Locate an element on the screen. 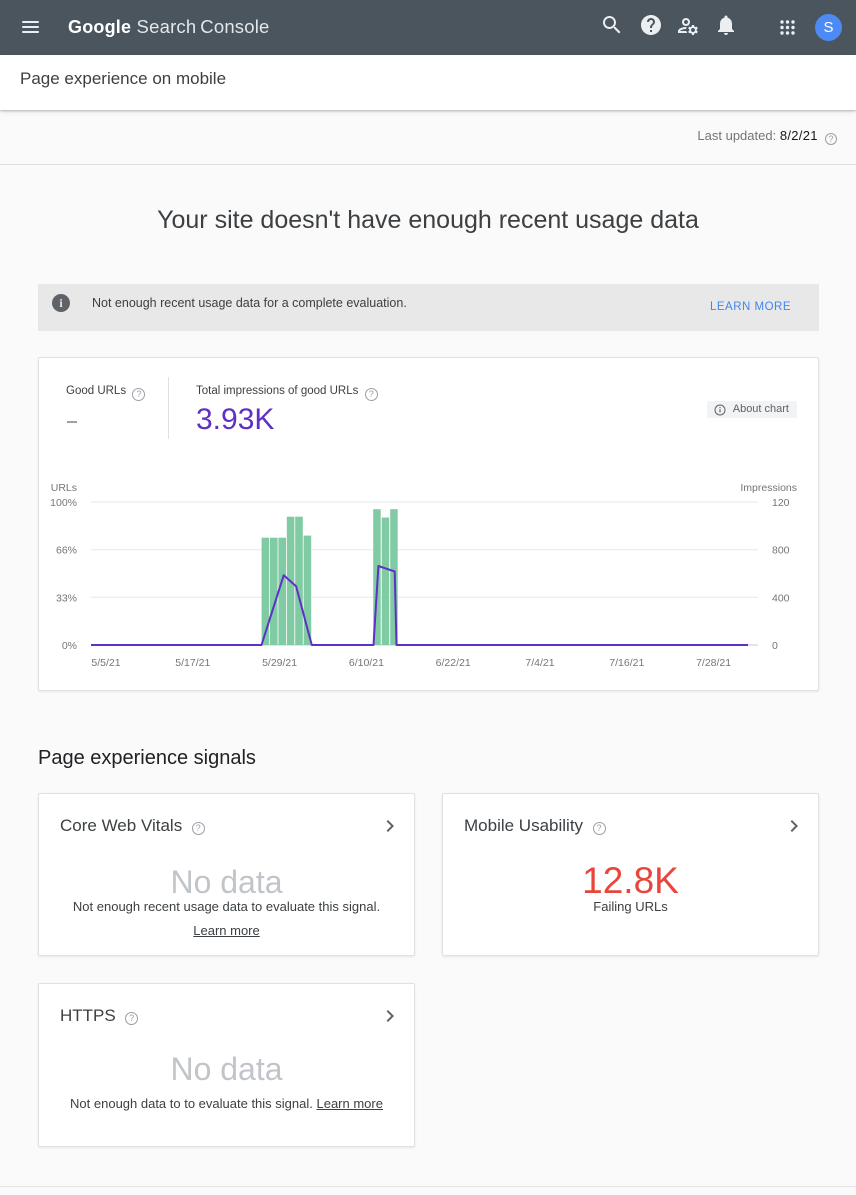 The width and height of the screenshot is (856, 1195). svg-text: 7/4/21 is located at coordinates (539, 663).